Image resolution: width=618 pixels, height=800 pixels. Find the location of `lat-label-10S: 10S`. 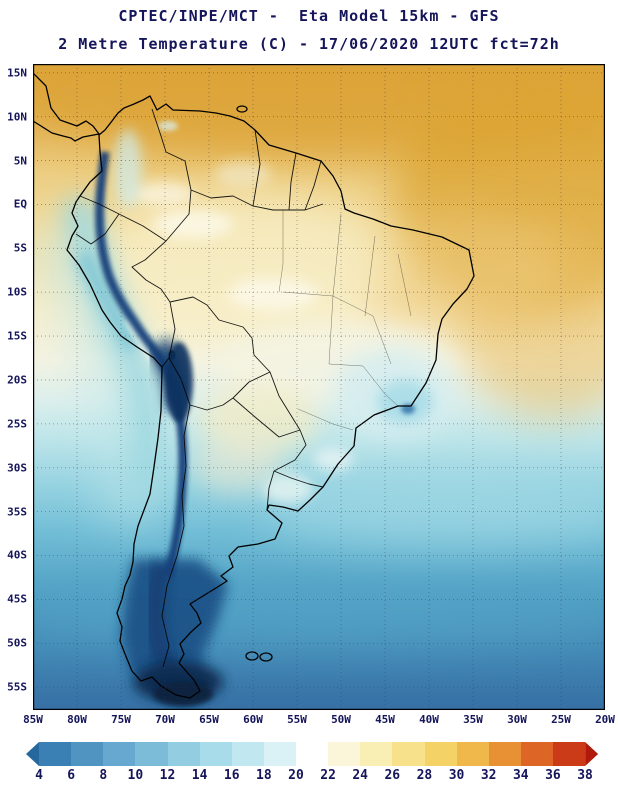

lat-label-10S: 10S is located at coordinates (17, 292).